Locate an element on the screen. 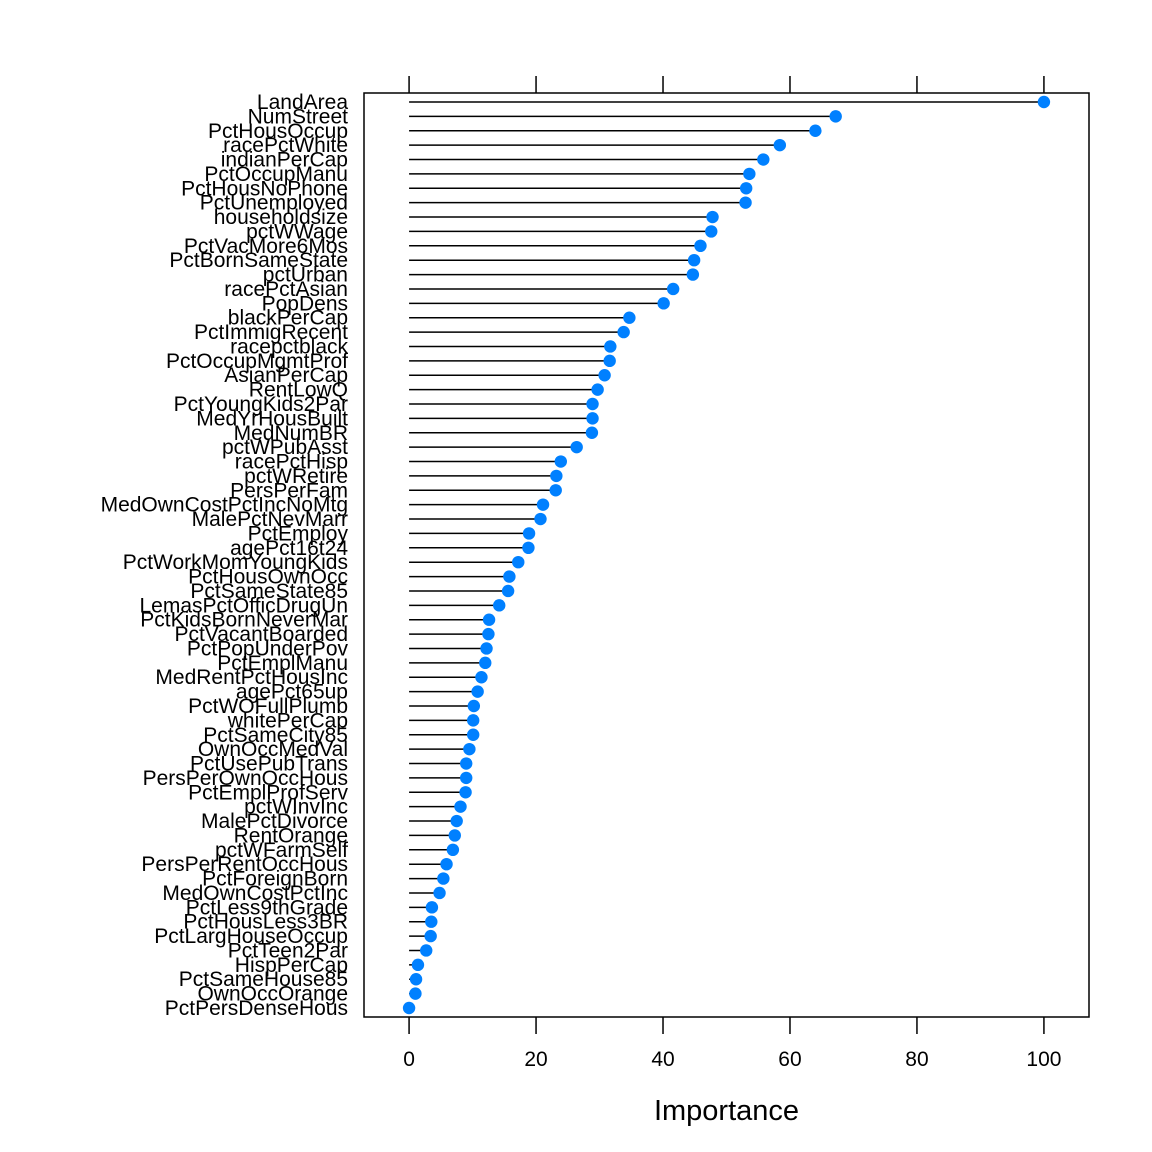  variable-label: PctTeen2Par is located at coordinates (288, 950).